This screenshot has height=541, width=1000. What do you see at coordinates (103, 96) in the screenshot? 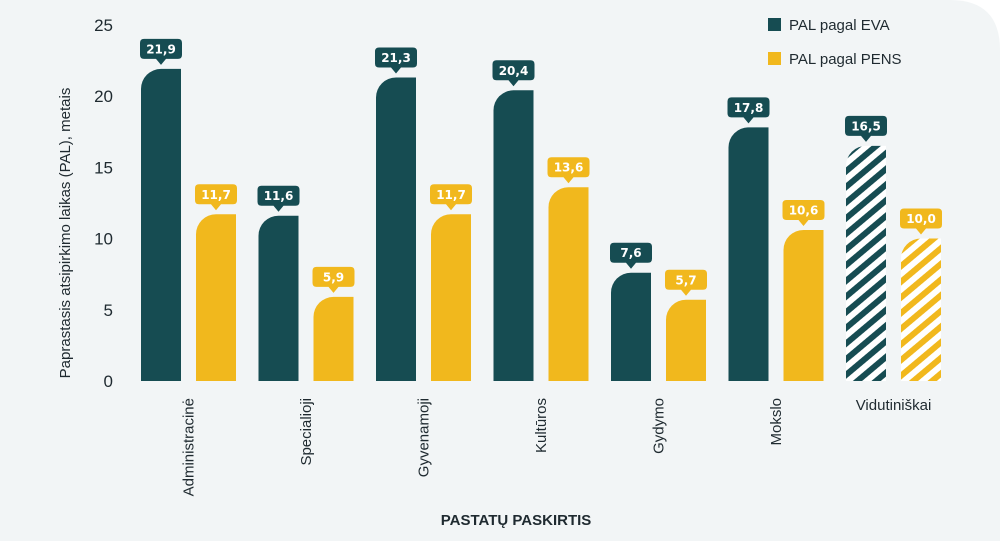
I see `y-tick-label: 20` at bounding box center [103, 96].